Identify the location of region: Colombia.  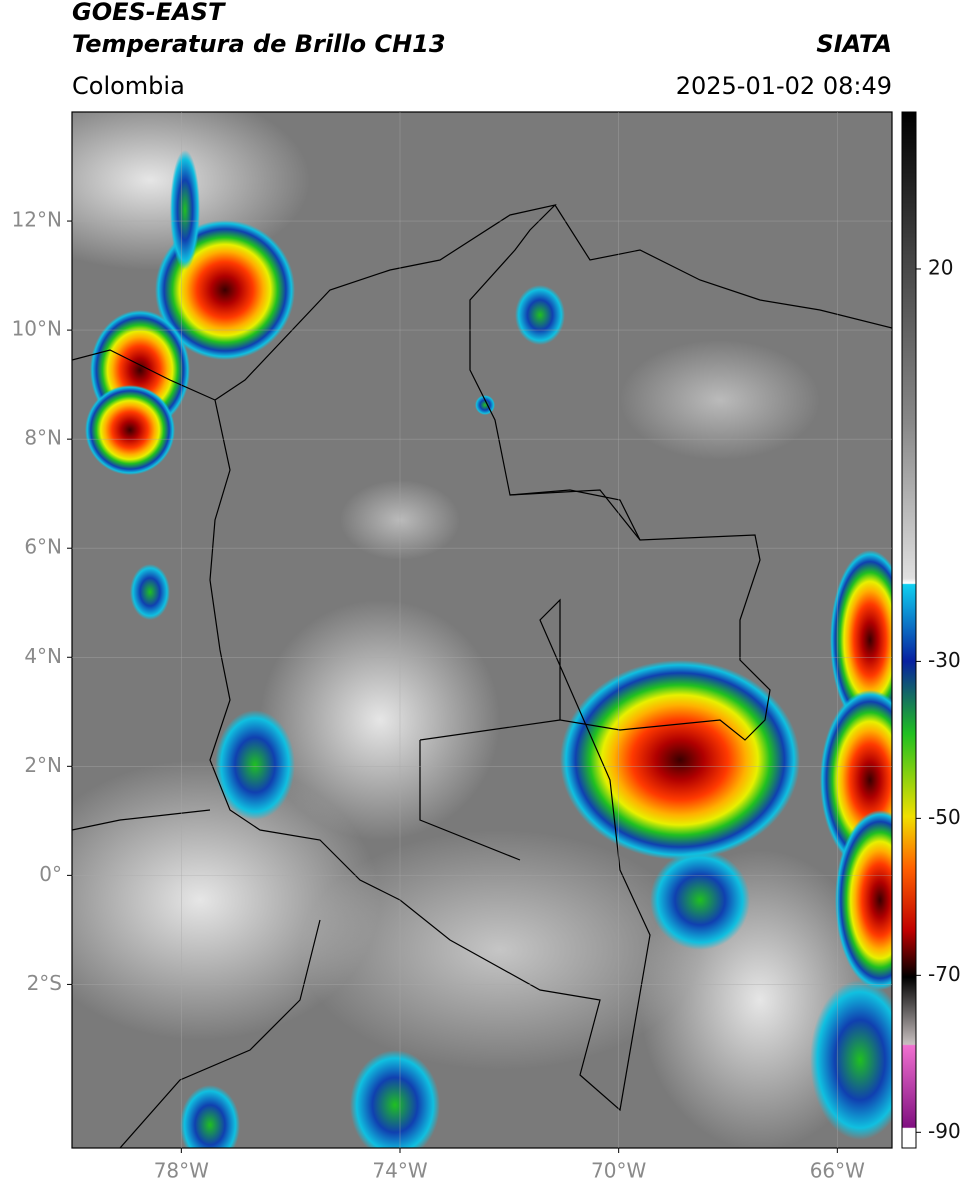
(128, 86).